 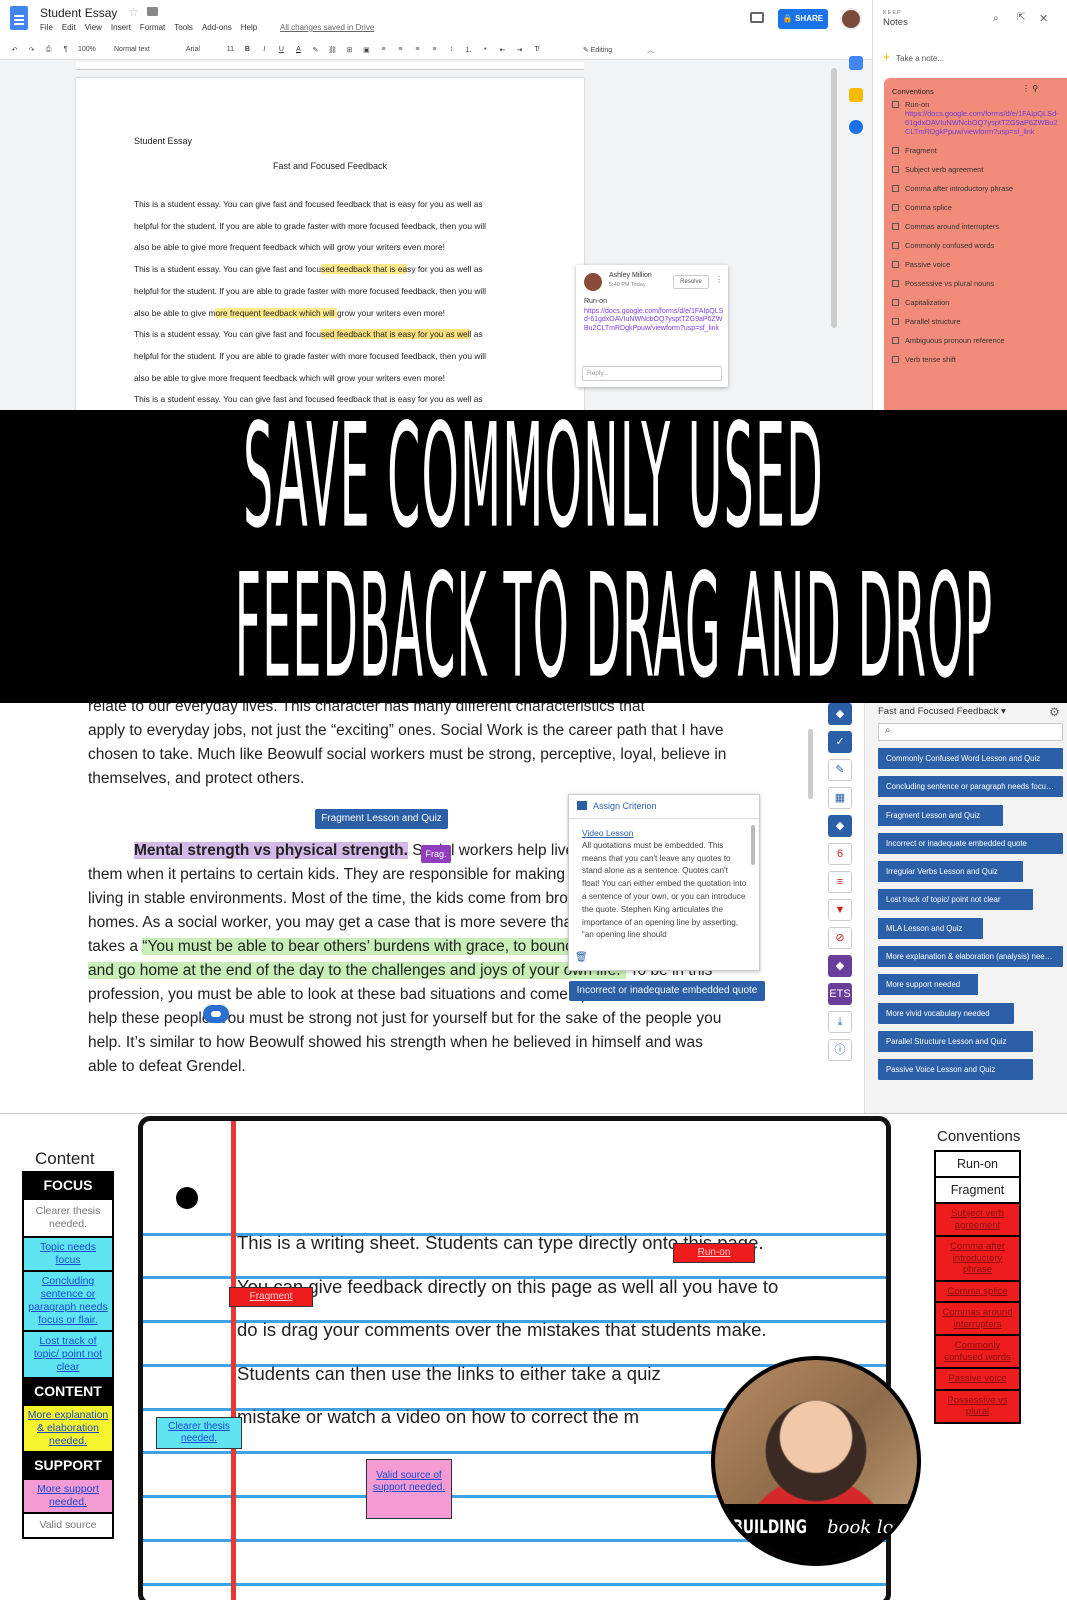 What do you see at coordinates (691, 282) in the screenshot?
I see `resolve-button: Resolve` at bounding box center [691, 282].